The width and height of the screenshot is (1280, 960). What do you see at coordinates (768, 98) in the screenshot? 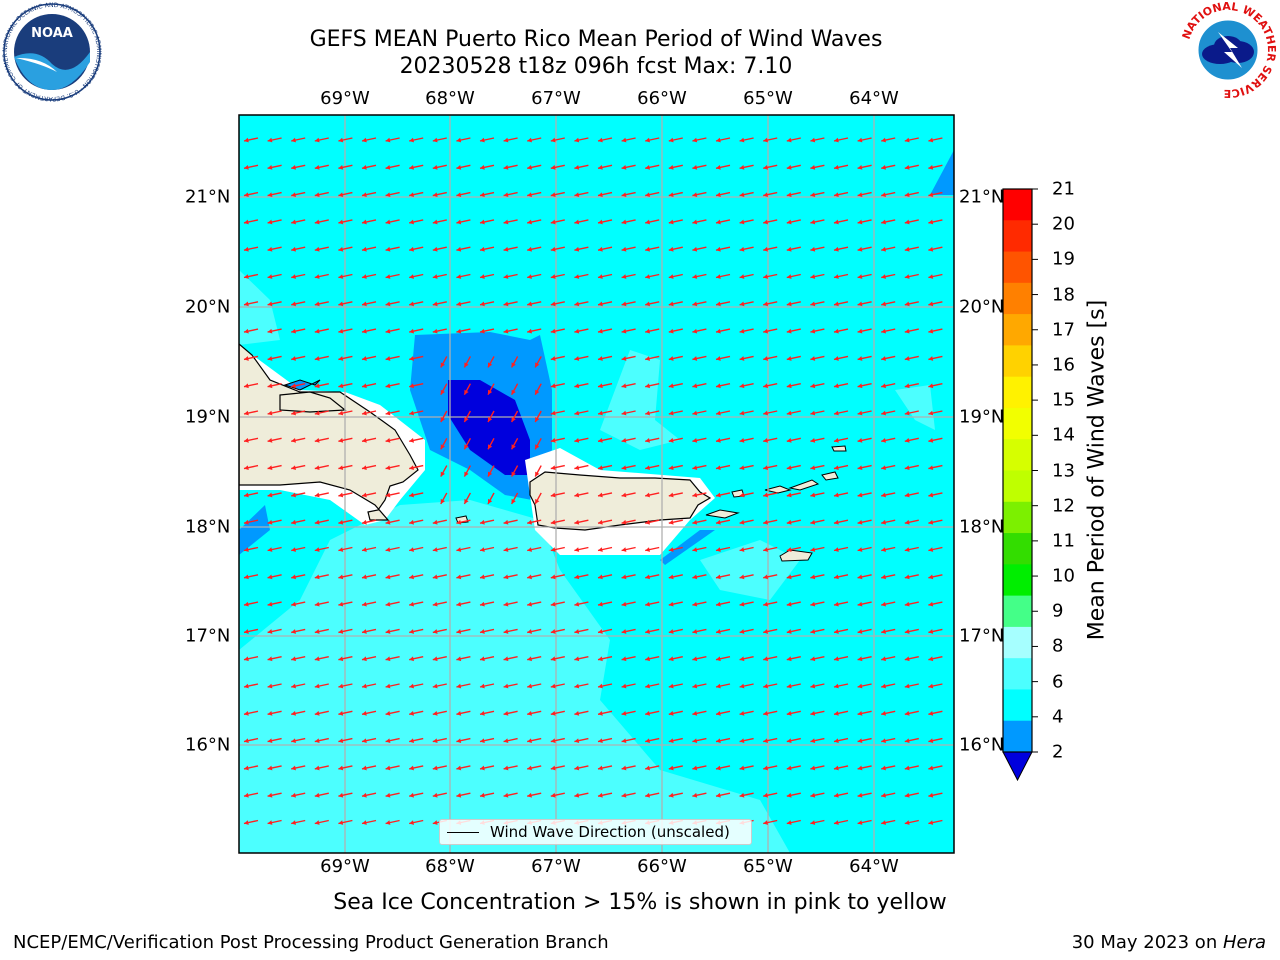
I see `longitude-label-top: 65°W` at bounding box center [768, 98].